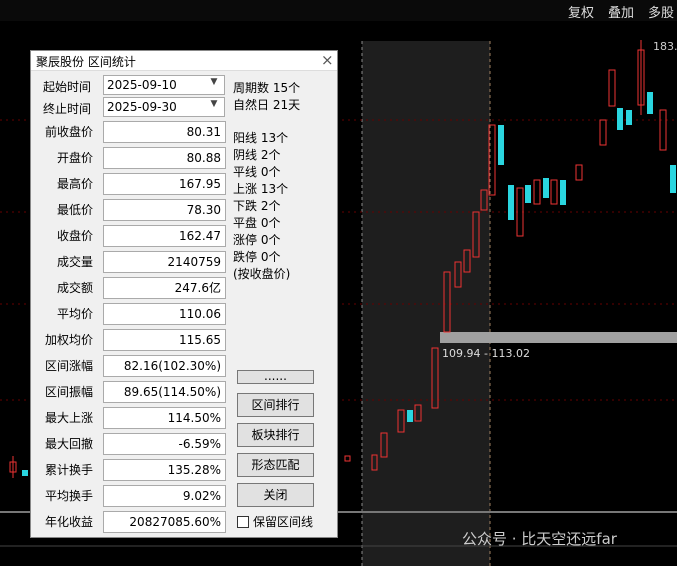 This screenshot has height=566, width=677. I want to click on stat-text: 上涨 13个, so click(261, 189).